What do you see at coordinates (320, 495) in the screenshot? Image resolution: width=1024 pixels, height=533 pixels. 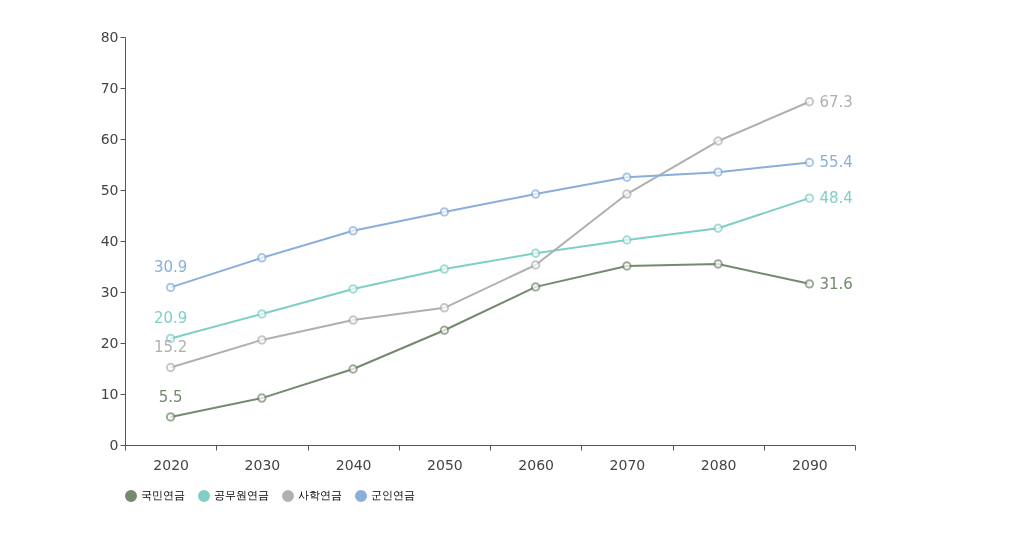 I see `legend-label: 사학연금` at bounding box center [320, 495].